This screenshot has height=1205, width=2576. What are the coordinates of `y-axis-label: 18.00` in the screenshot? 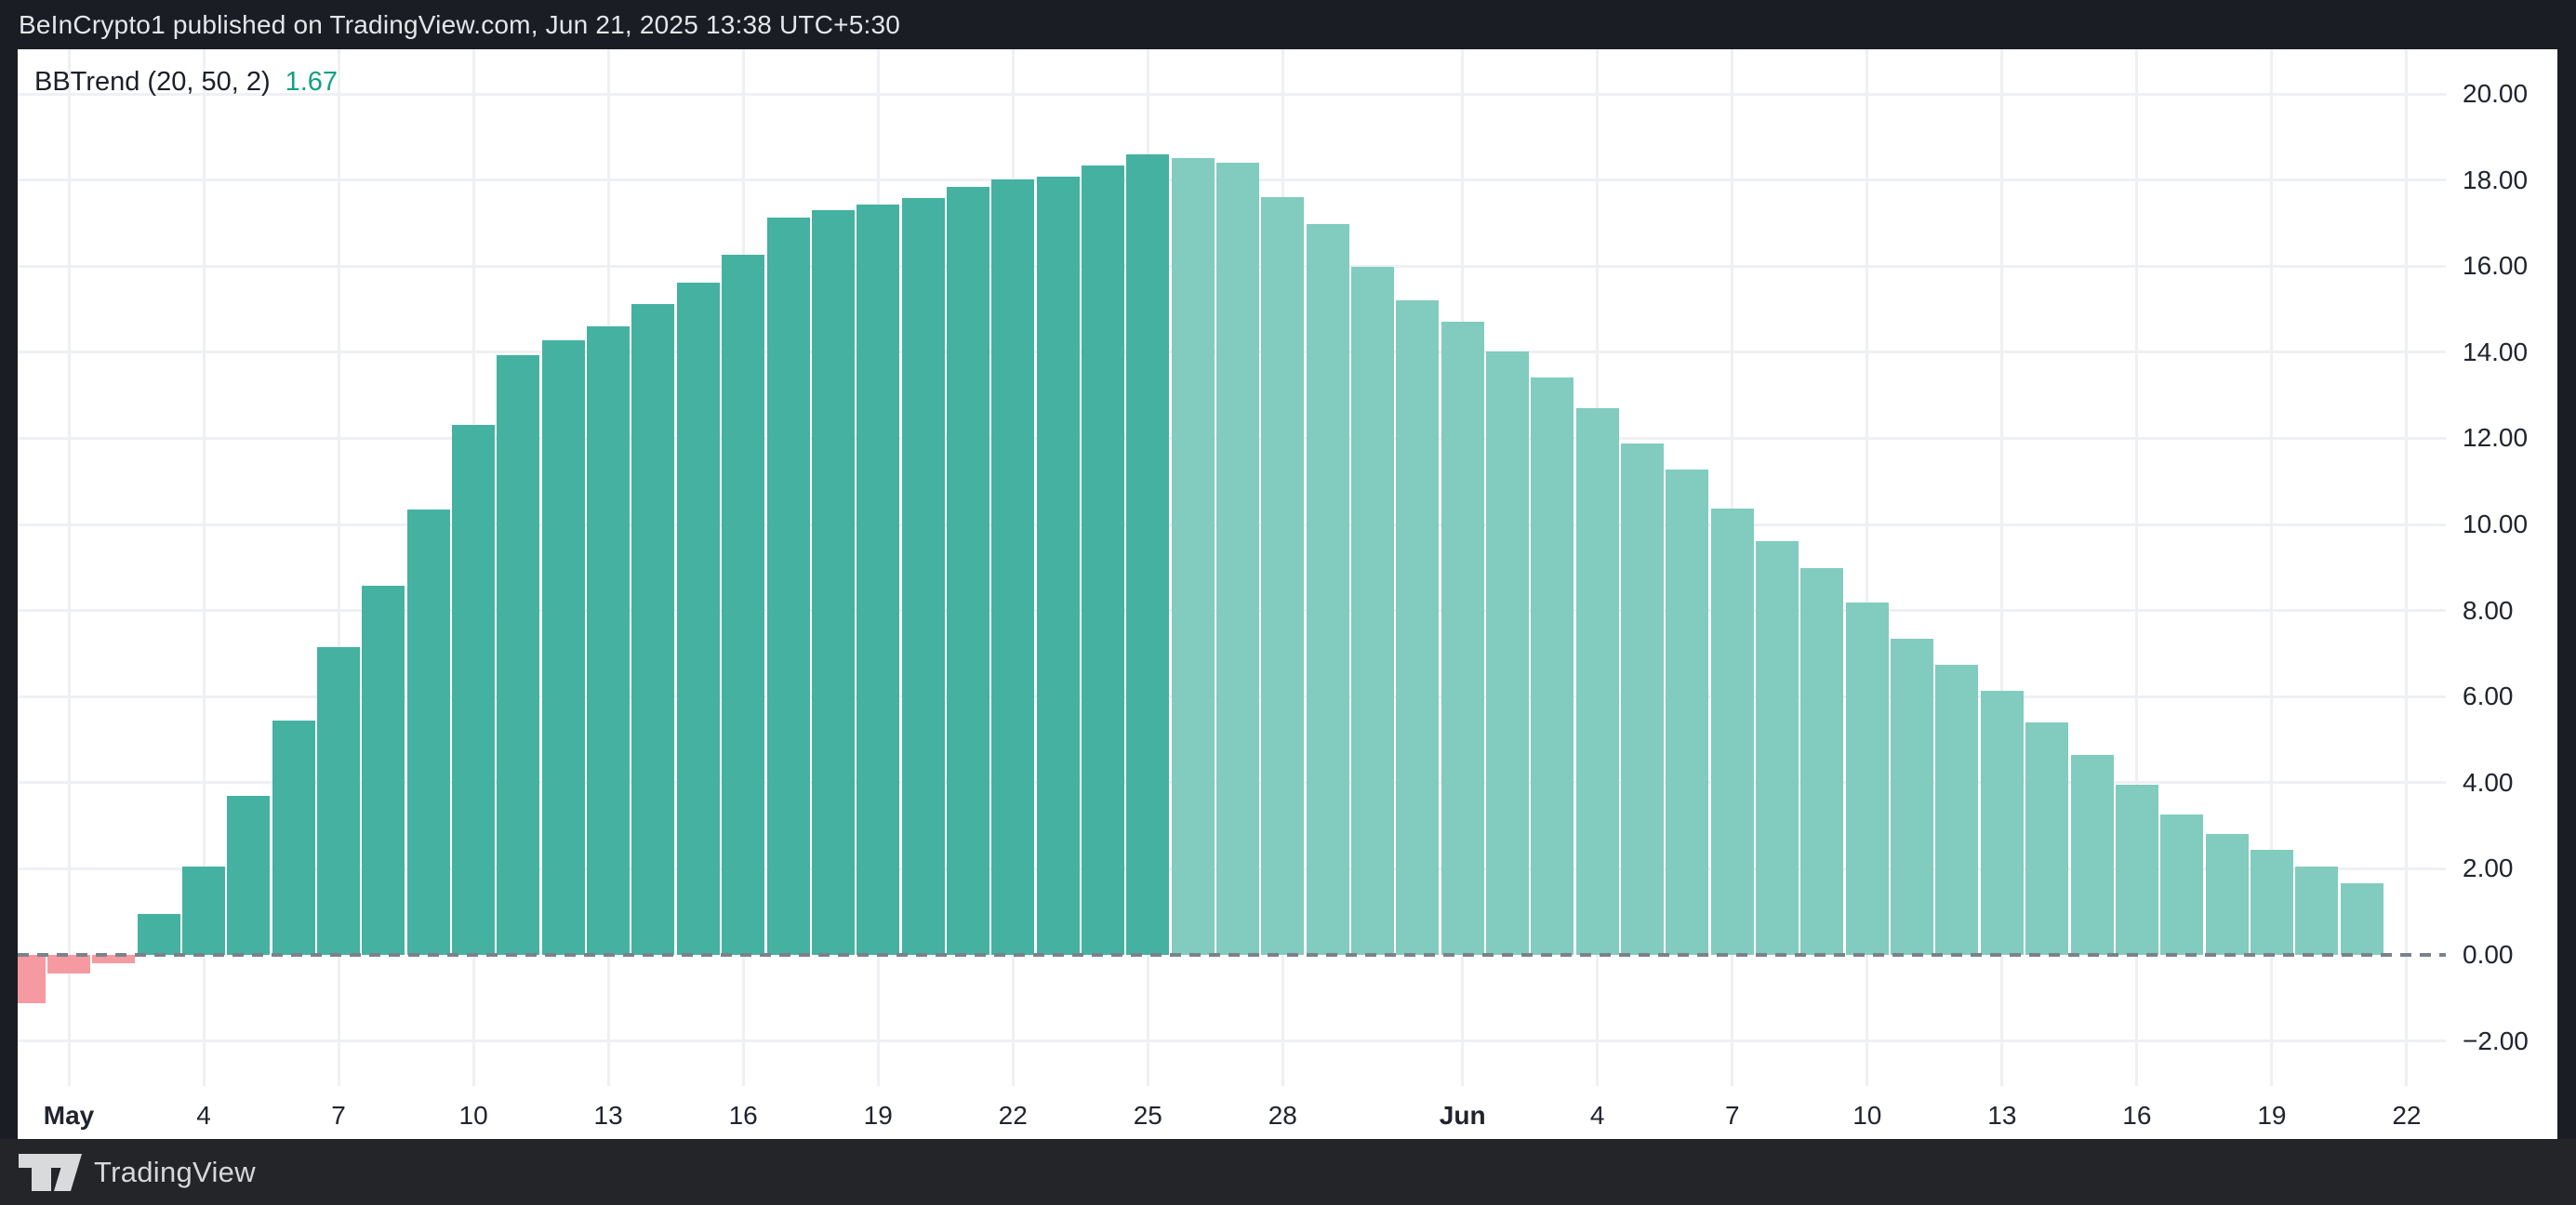 It's located at (2496, 179).